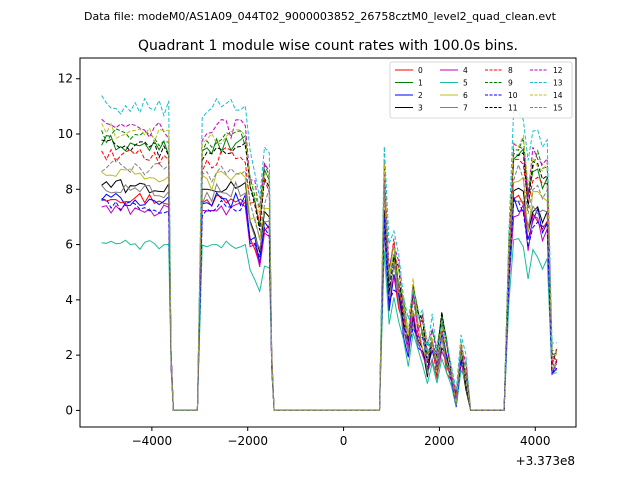 The image size is (640, 480). What do you see at coordinates (465, 95) in the screenshot?
I see `legend-label-6: 6` at bounding box center [465, 95].